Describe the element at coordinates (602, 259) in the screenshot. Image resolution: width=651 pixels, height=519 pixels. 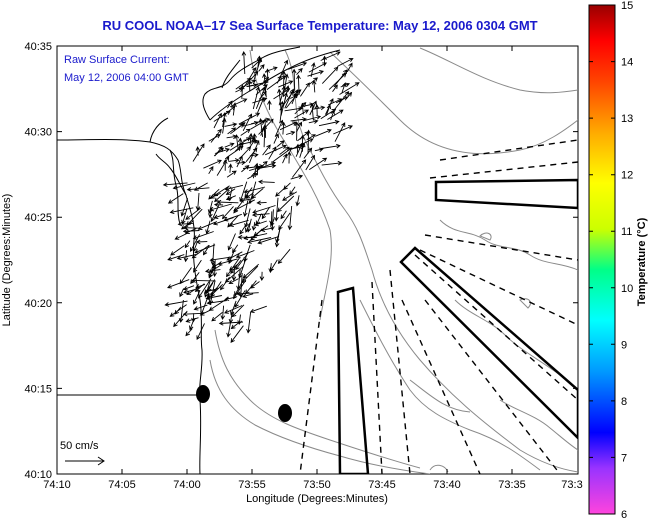
I see `colorbar` at that location.